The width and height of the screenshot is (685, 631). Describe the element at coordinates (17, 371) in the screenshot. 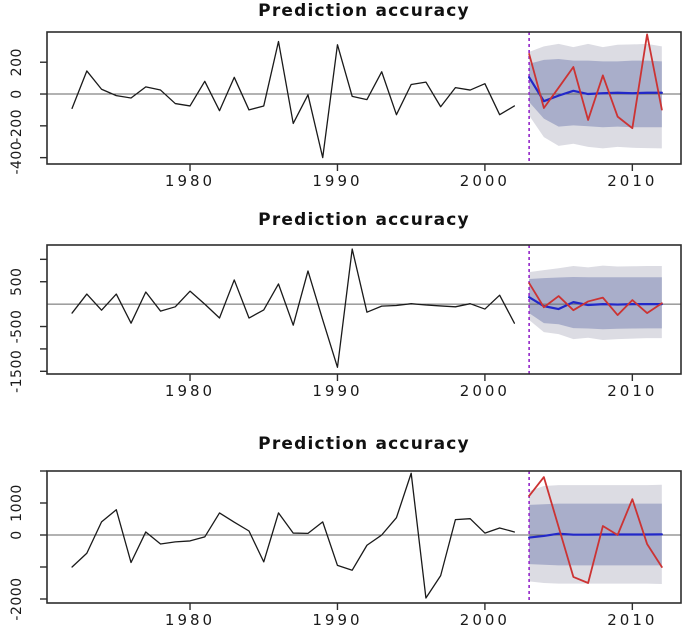

I see `y-tick-label: -1500` at that location.